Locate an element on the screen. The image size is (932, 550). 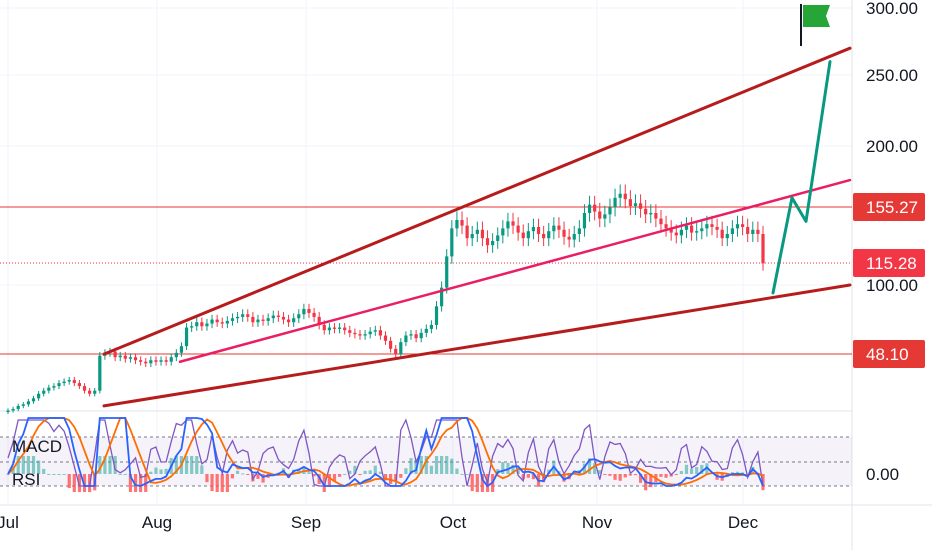
macd-label: MACD is located at coordinates (37, 446).